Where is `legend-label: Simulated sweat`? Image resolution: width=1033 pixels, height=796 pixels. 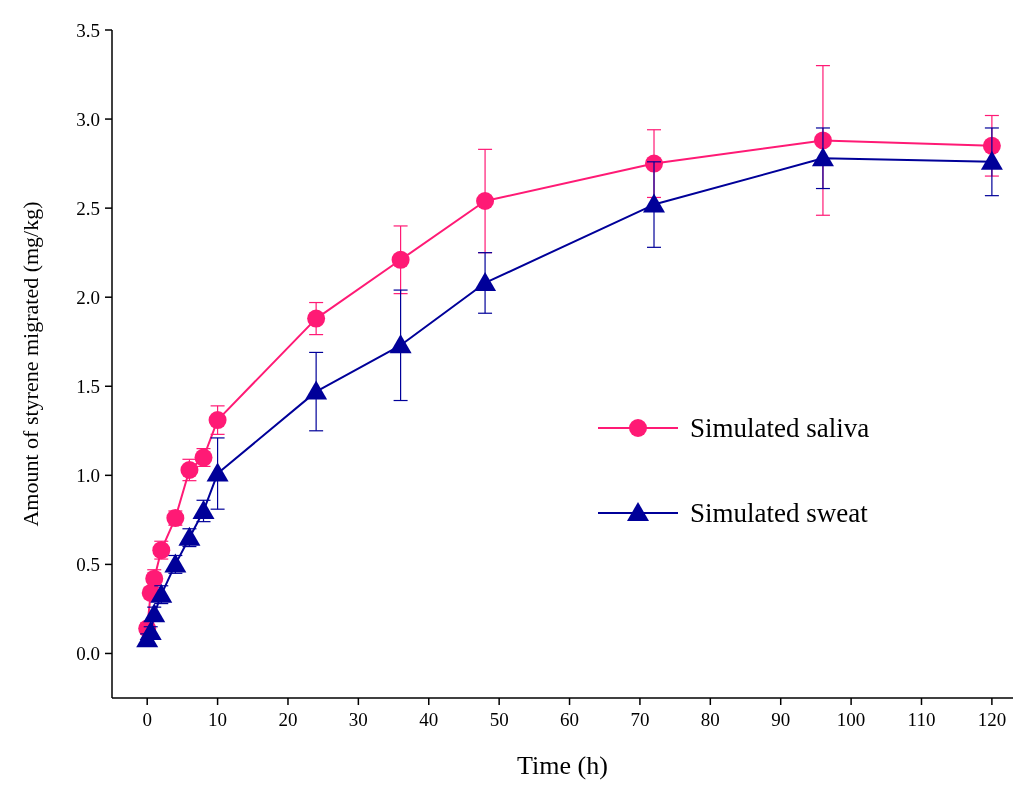
legend-label: Simulated sweat is located at coordinates (779, 513).